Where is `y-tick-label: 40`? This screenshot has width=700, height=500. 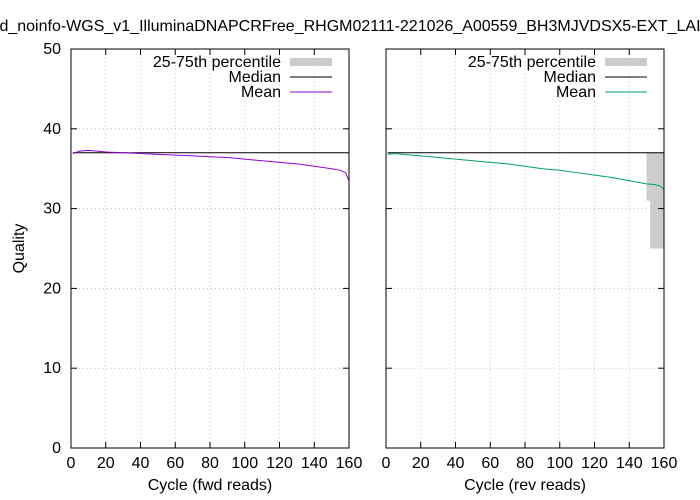 y-tick-label: 40 is located at coordinates (52, 129).